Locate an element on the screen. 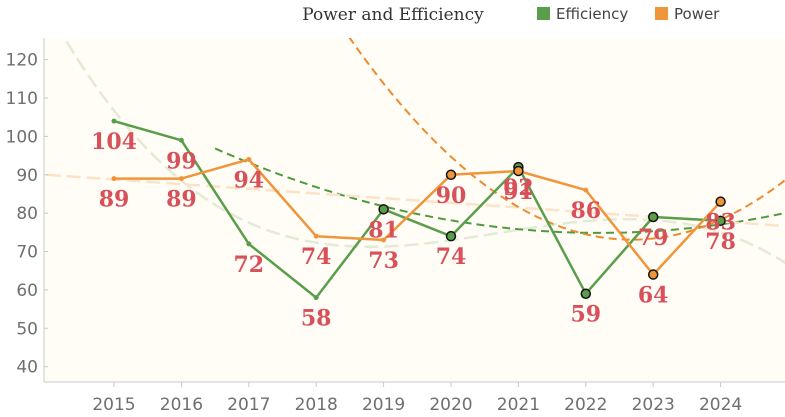 The image size is (785, 417). legend-label-power: Power is located at coordinates (697, 14).